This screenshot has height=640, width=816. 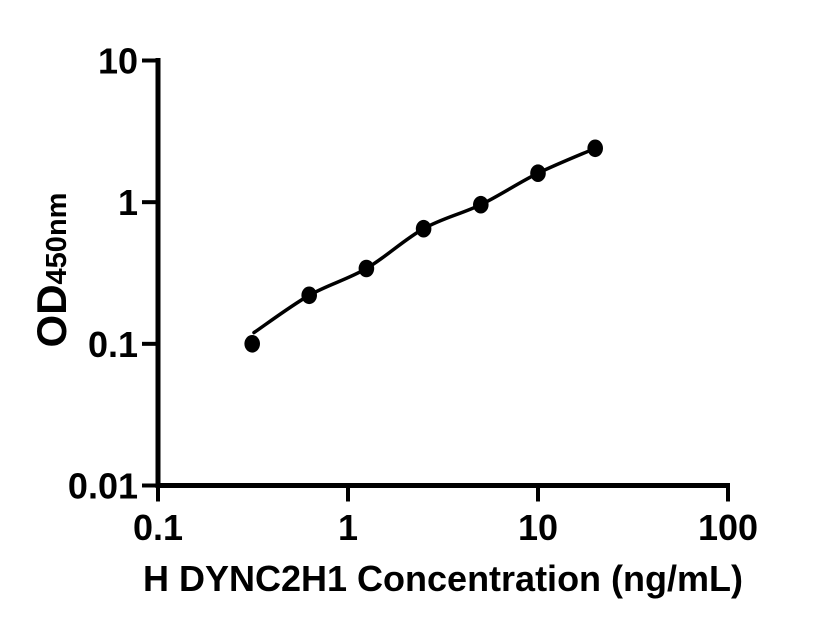 What do you see at coordinates (51, 316) in the screenshot?
I see `y-axis-title-main: OD` at bounding box center [51, 316].